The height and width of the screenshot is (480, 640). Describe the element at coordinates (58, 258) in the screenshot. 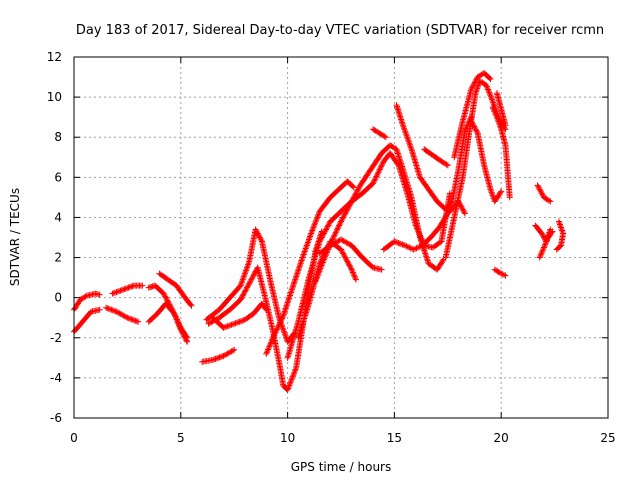

I see `y-tick-label: 2` at that location.